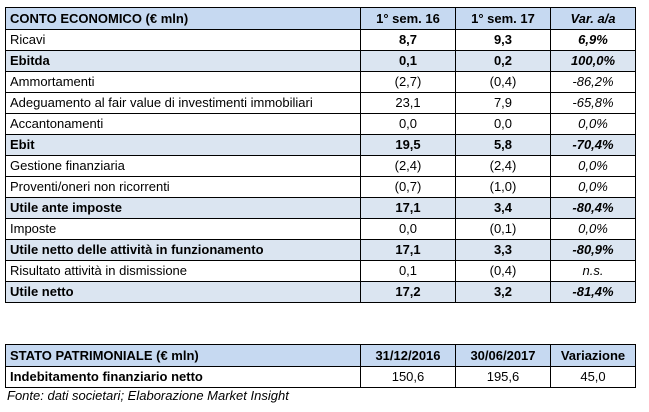 This screenshot has height=412, width=649. I want to click on cell-value: -80,4%, so click(593, 208).